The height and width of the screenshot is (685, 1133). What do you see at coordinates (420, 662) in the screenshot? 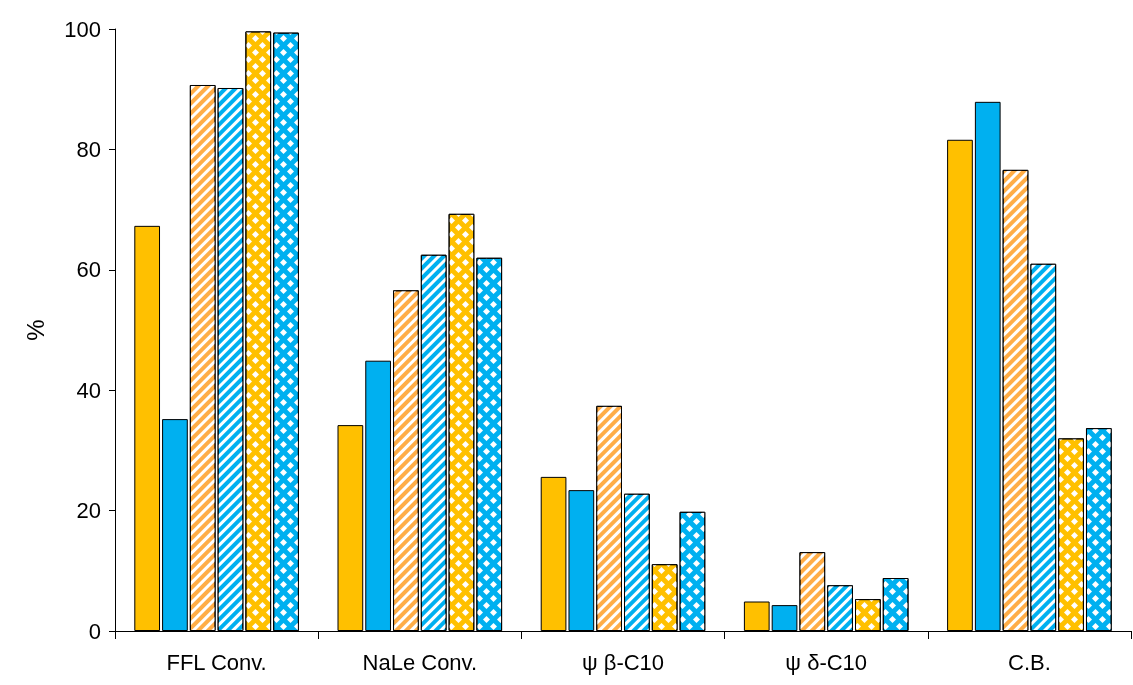
I see `x-tick-label: NaLe Conv.` at bounding box center [420, 662].